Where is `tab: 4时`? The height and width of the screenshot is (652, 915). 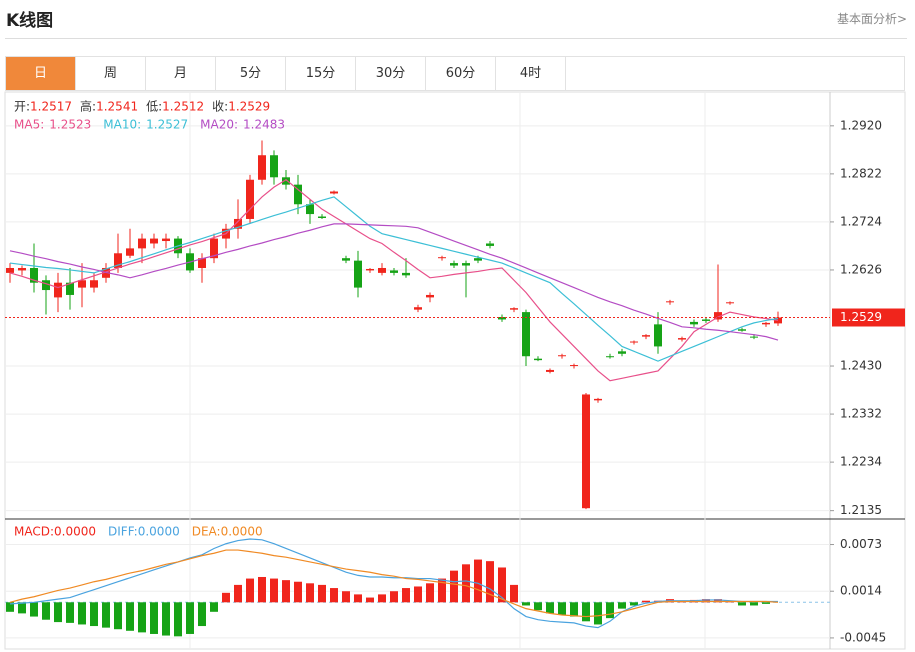
tab: 4时 is located at coordinates (531, 73).